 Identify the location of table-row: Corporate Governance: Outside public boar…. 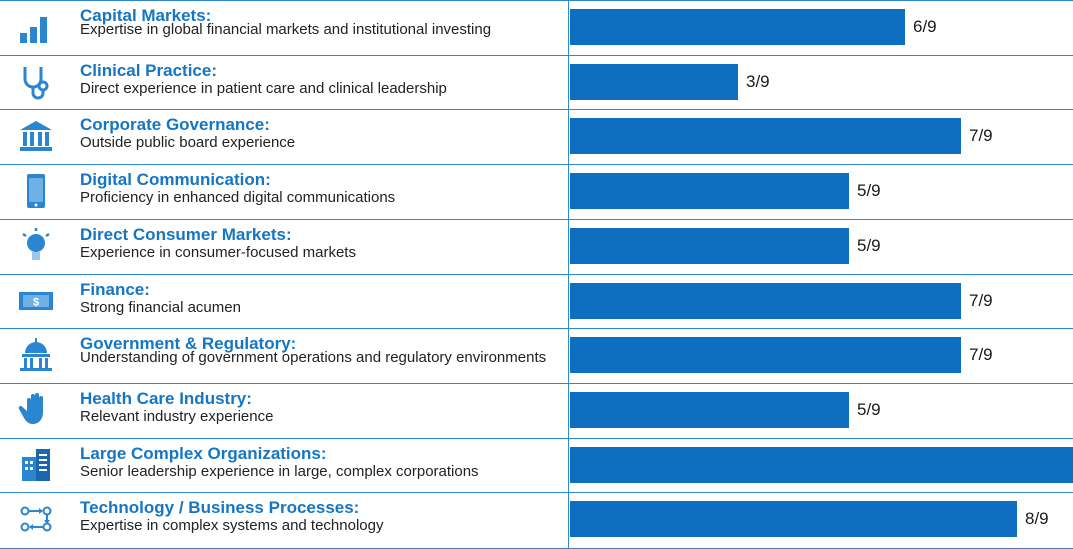
(536, 136).